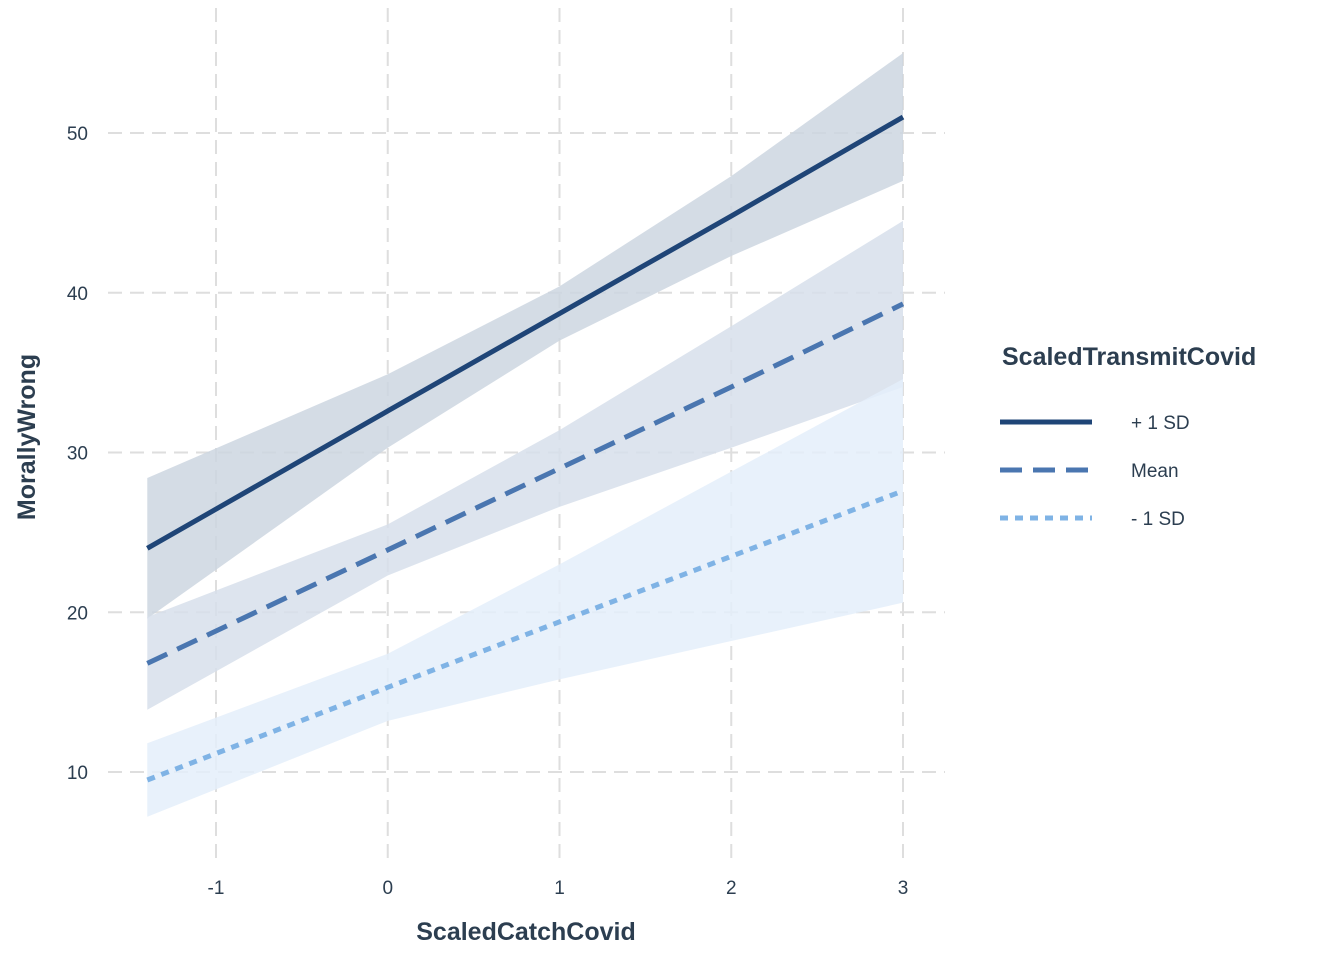 The width and height of the screenshot is (1344, 960). Describe the element at coordinates (1155, 471) in the screenshot. I see `legend-label-1: Mean` at that location.